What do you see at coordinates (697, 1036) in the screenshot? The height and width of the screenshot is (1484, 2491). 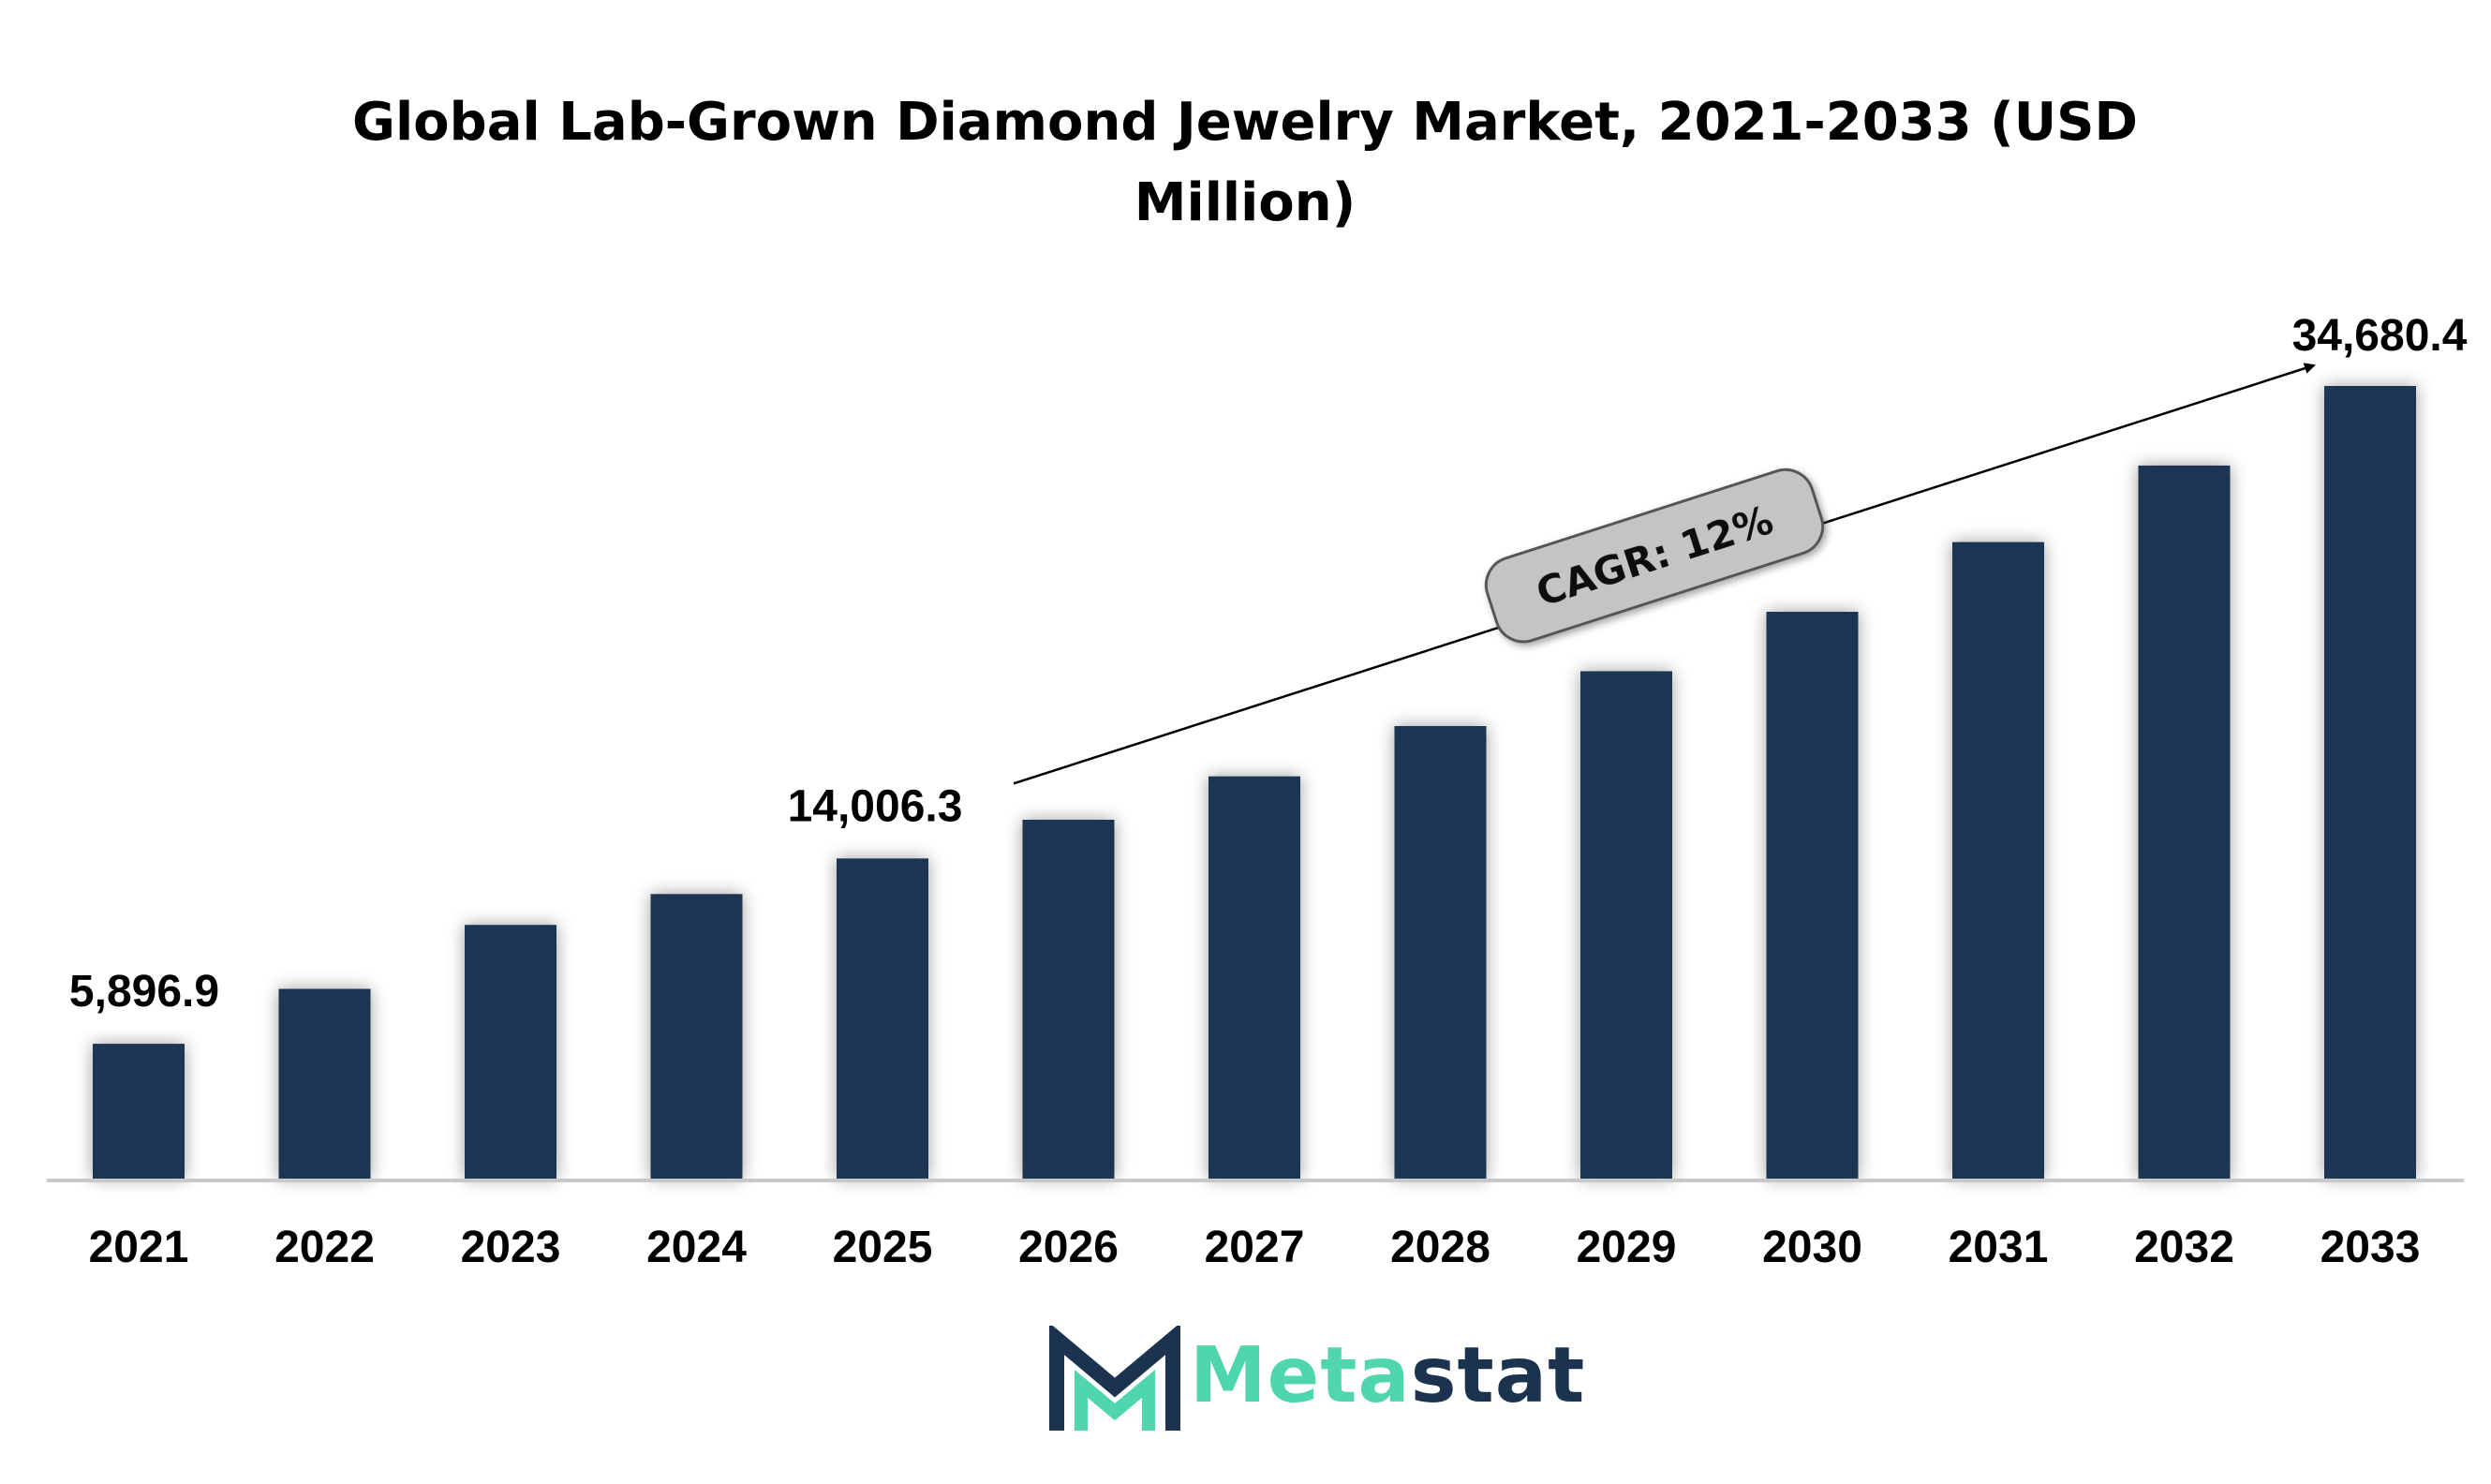 I see `bar-2024` at bounding box center [697, 1036].